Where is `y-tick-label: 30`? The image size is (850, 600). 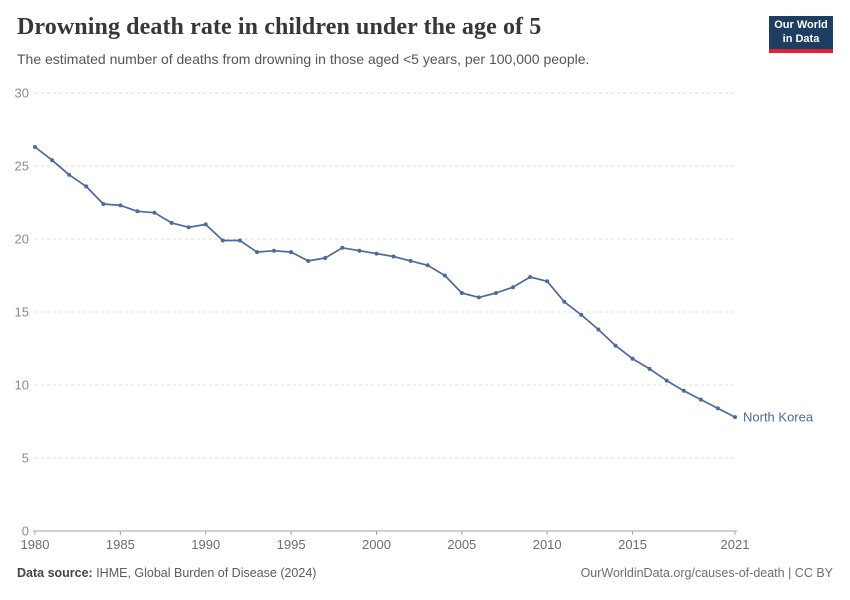
y-tick-label: 30 is located at coordinates (22, 93).